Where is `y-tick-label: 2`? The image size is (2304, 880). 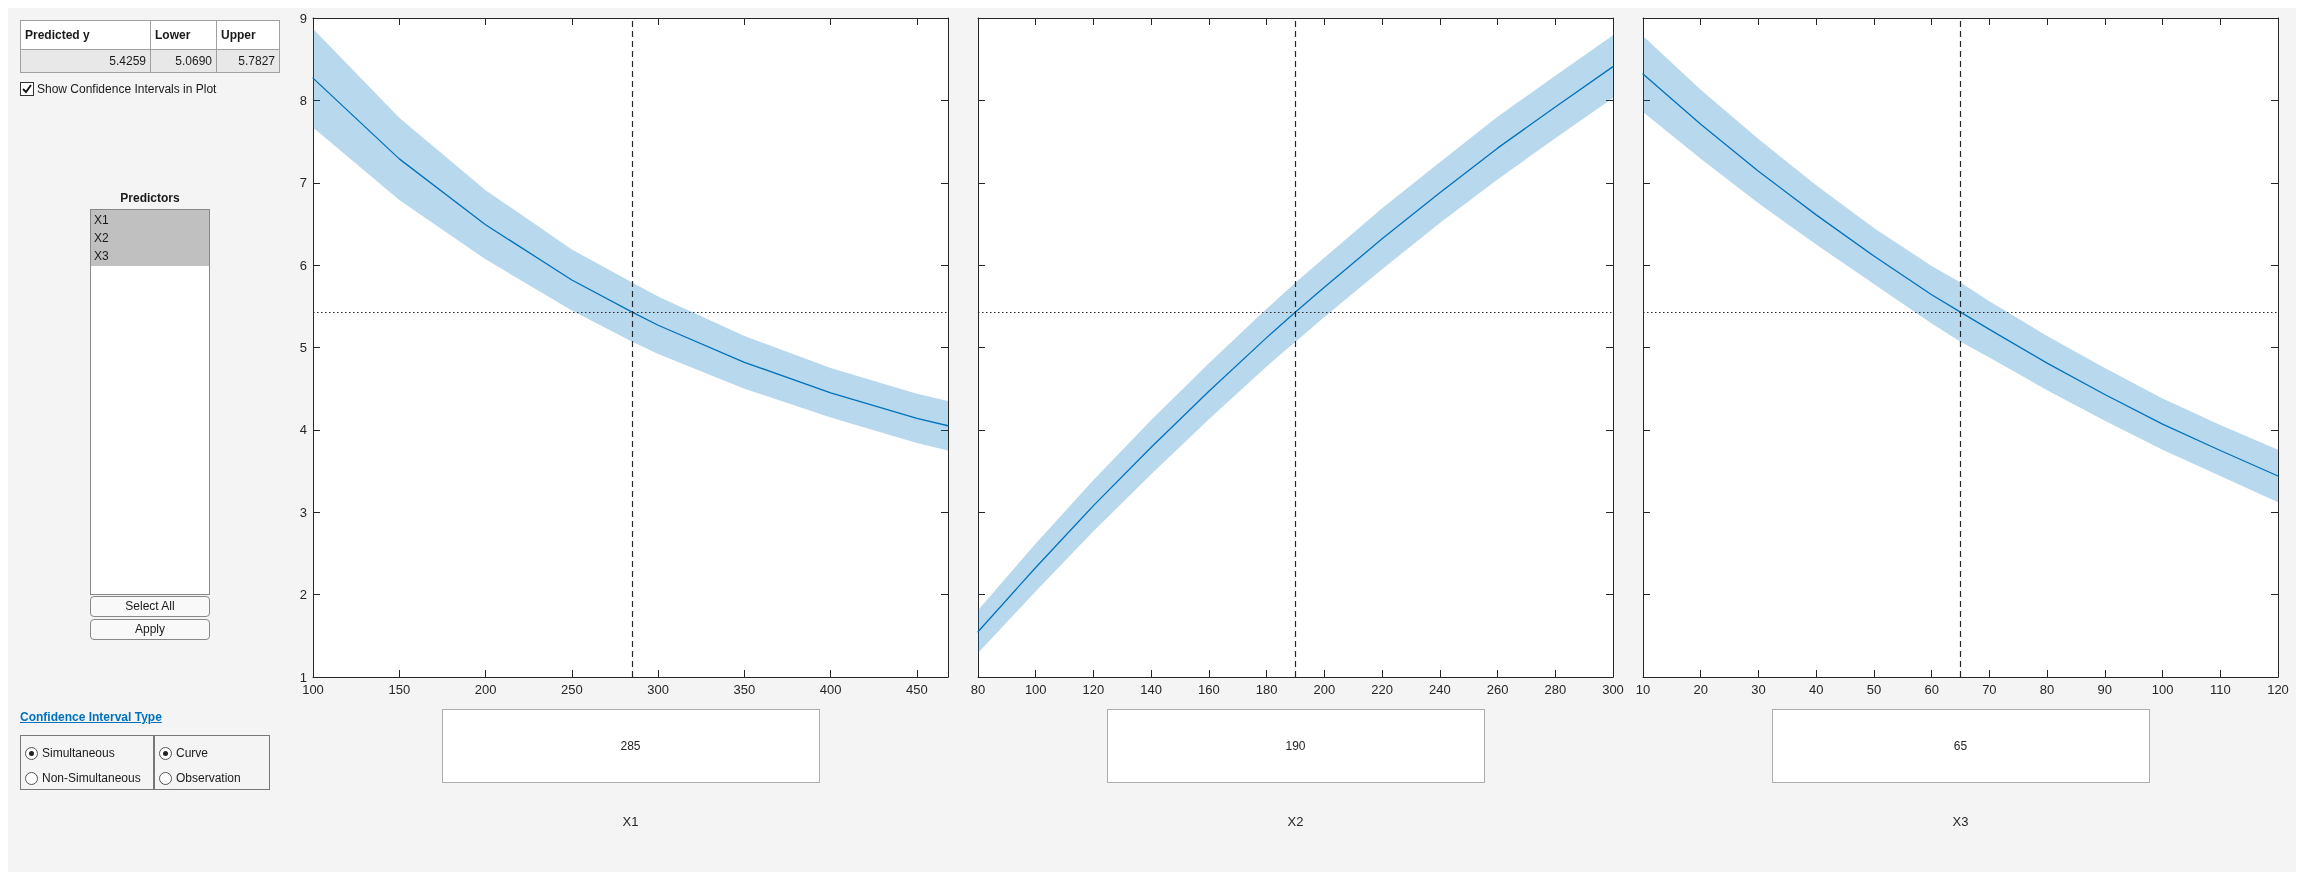 y-tick-label: 2 is located at coordinates (303, 595).